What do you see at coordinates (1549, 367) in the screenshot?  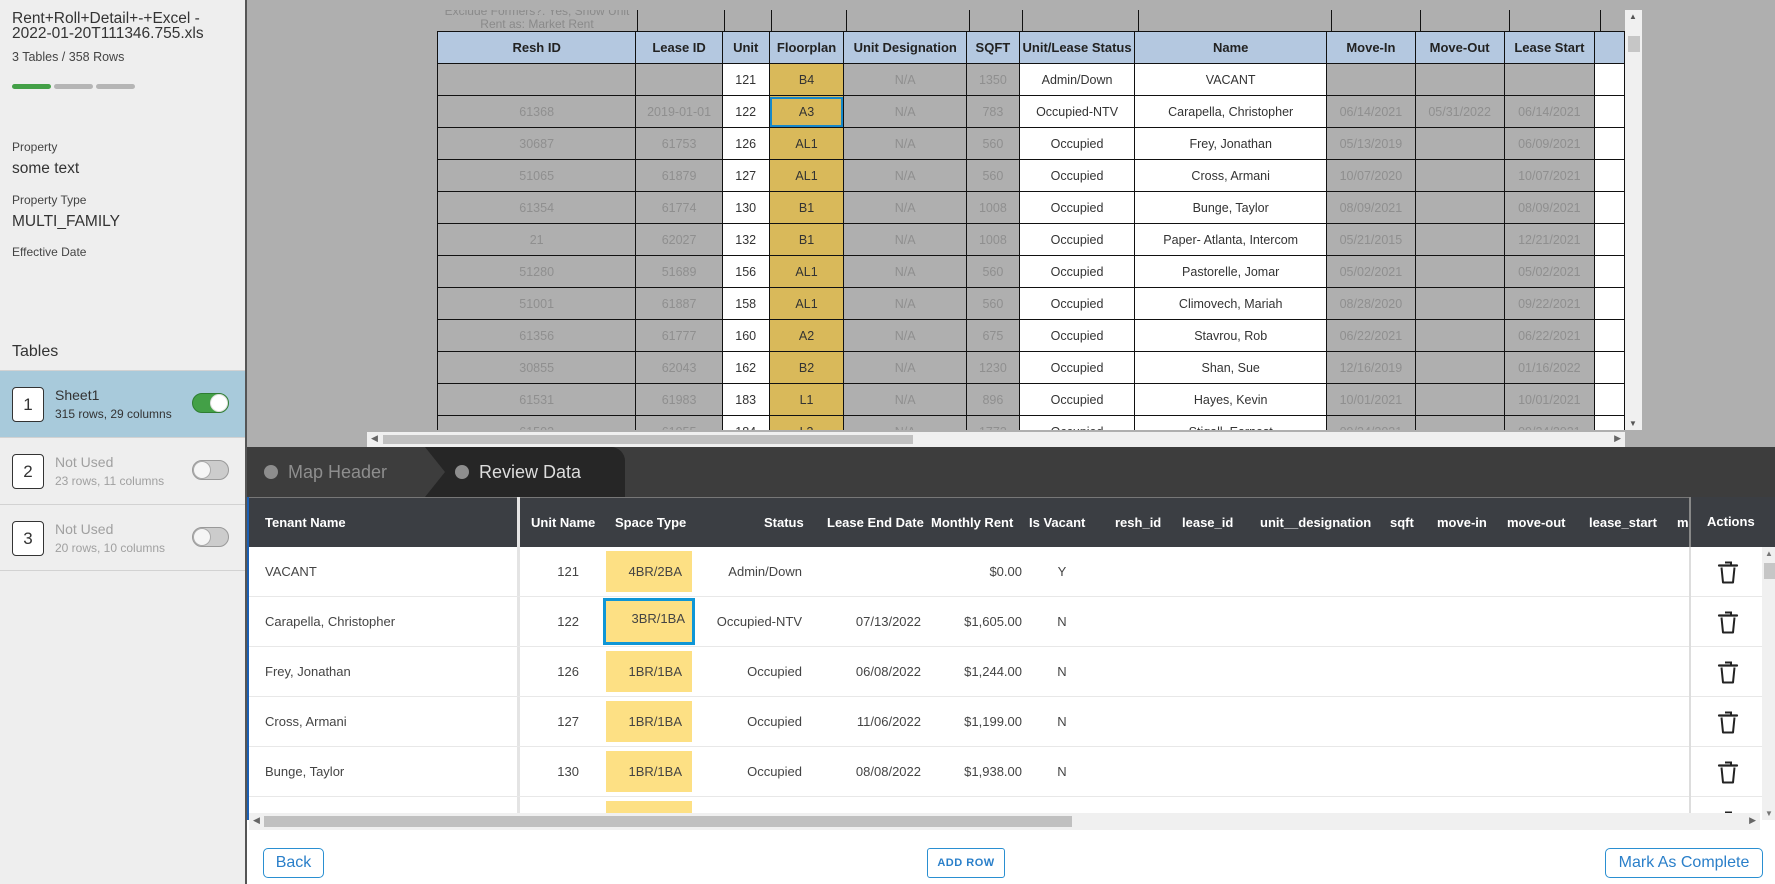 I see `cell-lease-start: 01/16/2022` at bounding box center [1549, 367].